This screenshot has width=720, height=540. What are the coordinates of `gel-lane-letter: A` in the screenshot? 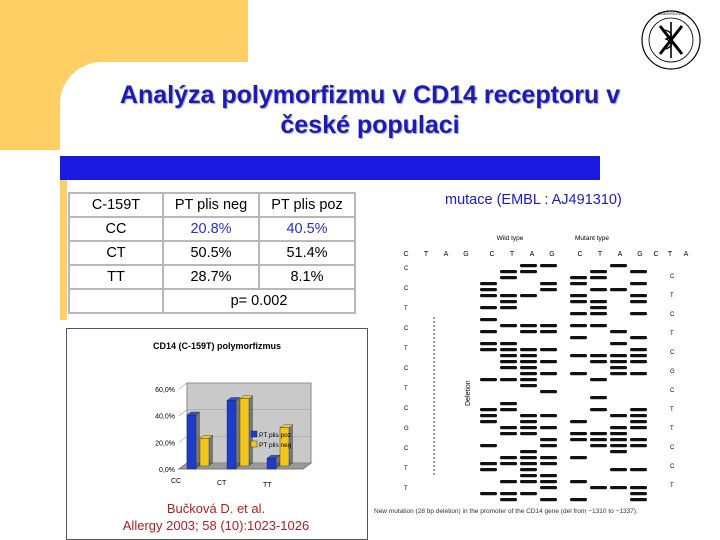 It's located at (620, 254).